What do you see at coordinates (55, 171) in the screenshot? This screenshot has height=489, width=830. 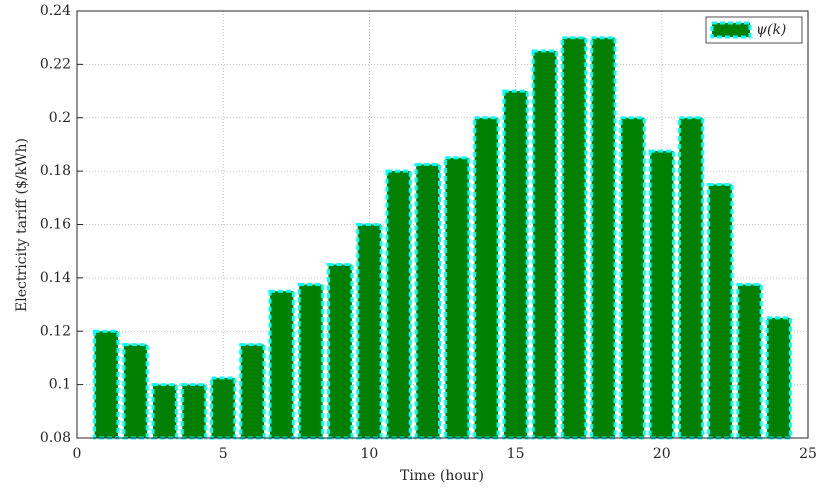 I see `y-tick-label: 0.18` at bounding box center [55, 171].